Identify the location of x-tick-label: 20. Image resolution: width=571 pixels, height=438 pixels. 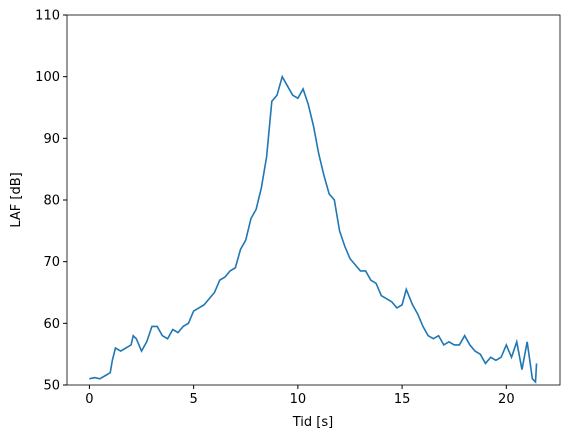
(506, 399).